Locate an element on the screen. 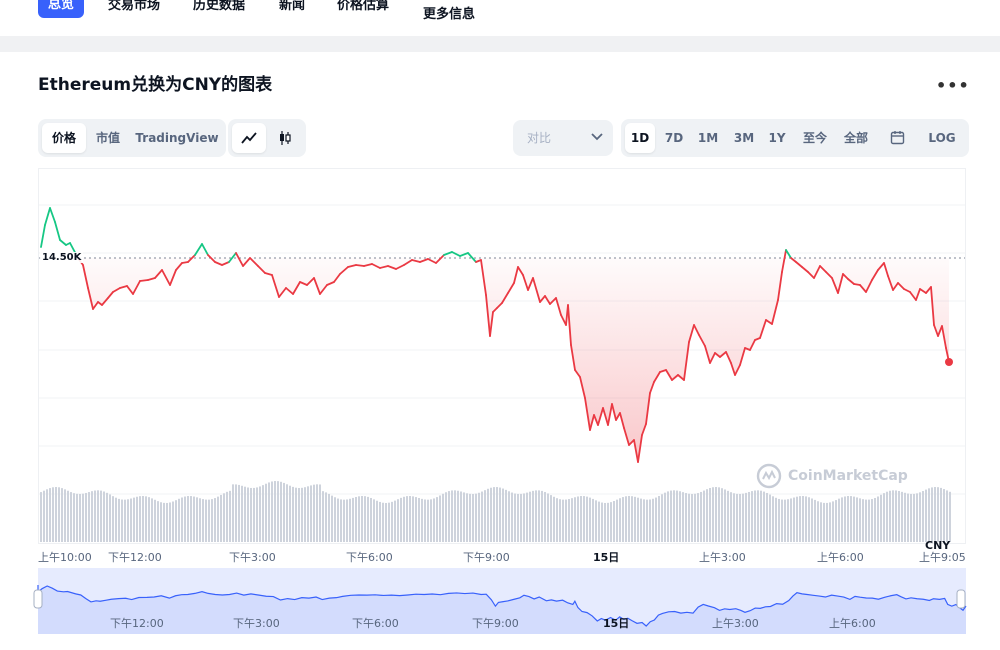  x-tick-label: 下午6:00 is located at coordinates (369, 557).